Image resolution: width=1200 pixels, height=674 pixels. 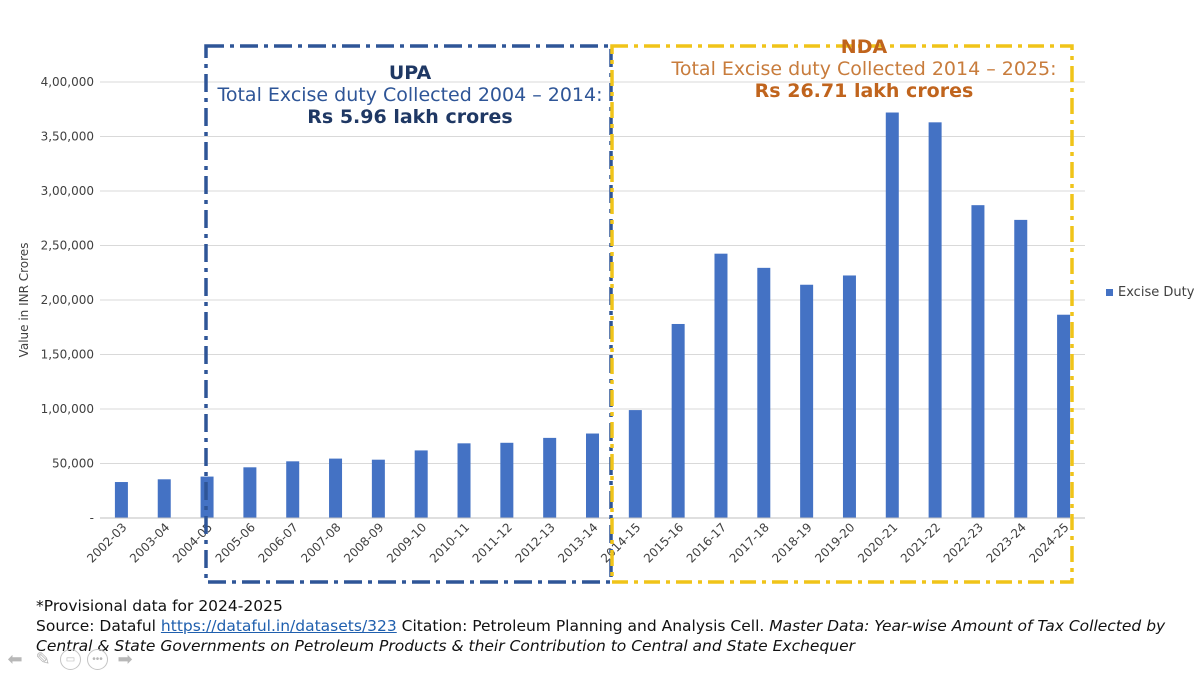 I want to click on slide-icon: ▭, so click(x=70, y=659).